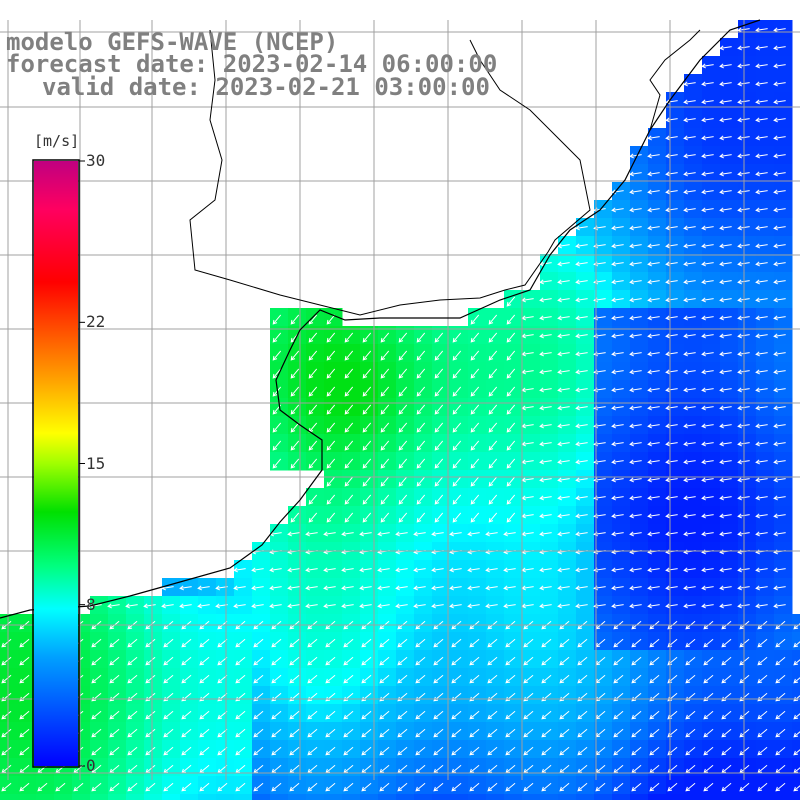 The width and height of the screenshot is (800, 800). What do you see at coordinates (252, 64) in the screenshot?
I see `title-forecast-date: forecast date: 2023-02-14 06:00:00` at bounding box center [252, 64].